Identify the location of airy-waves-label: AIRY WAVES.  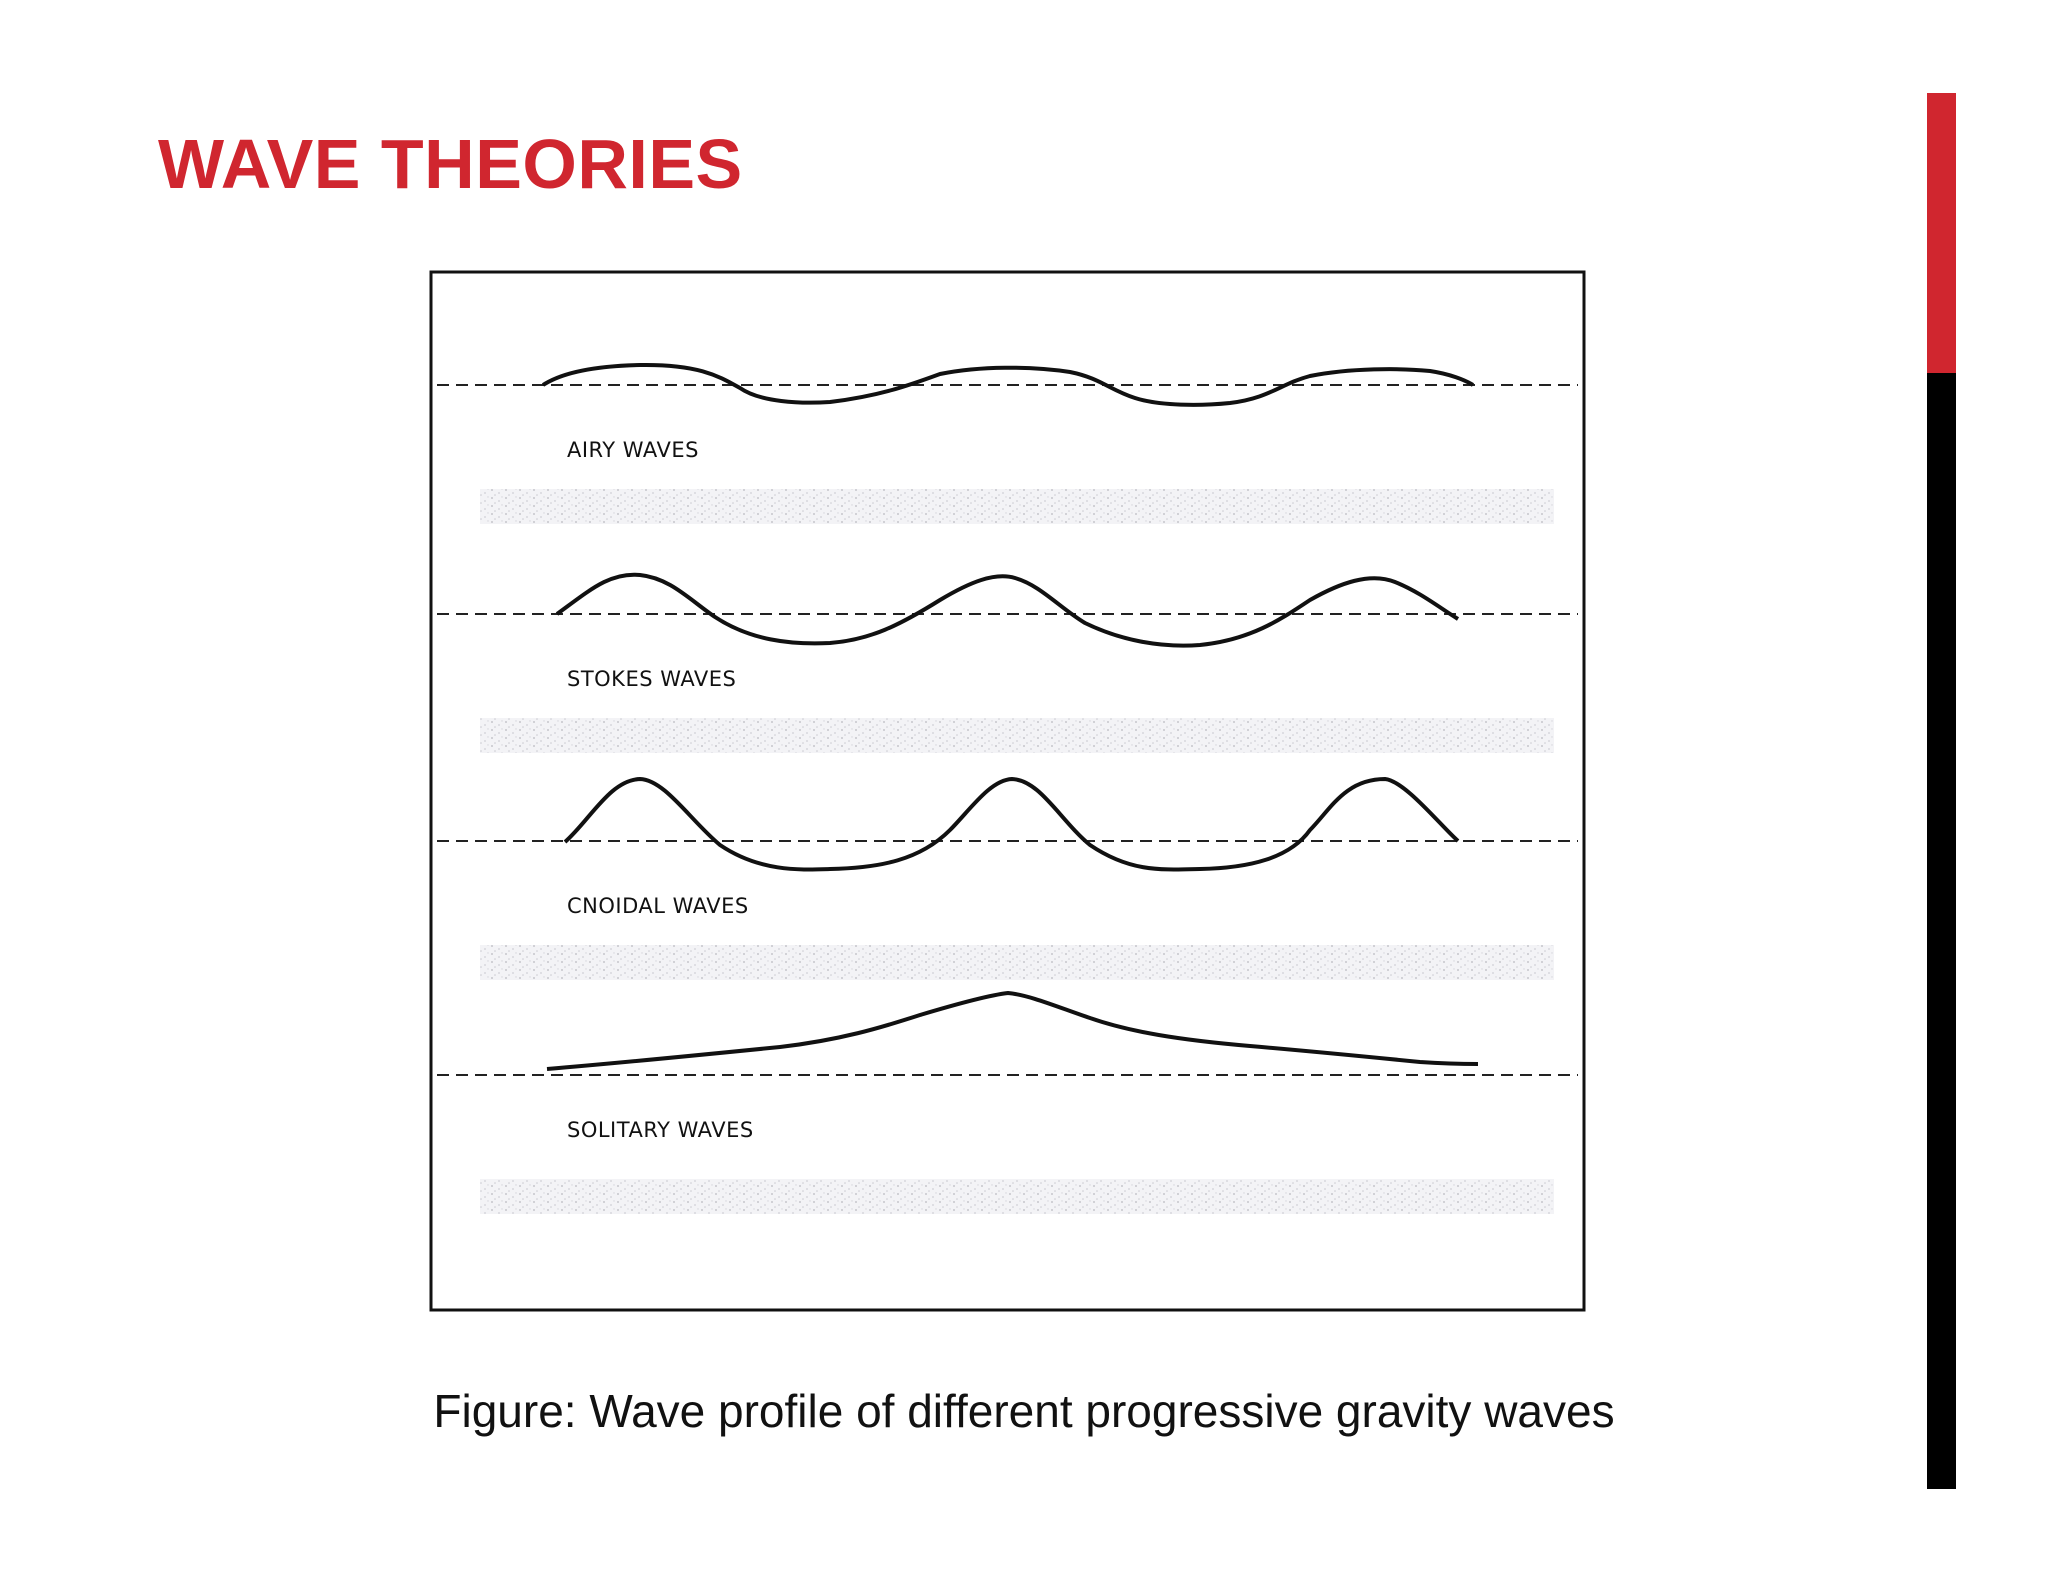
(633, 450).